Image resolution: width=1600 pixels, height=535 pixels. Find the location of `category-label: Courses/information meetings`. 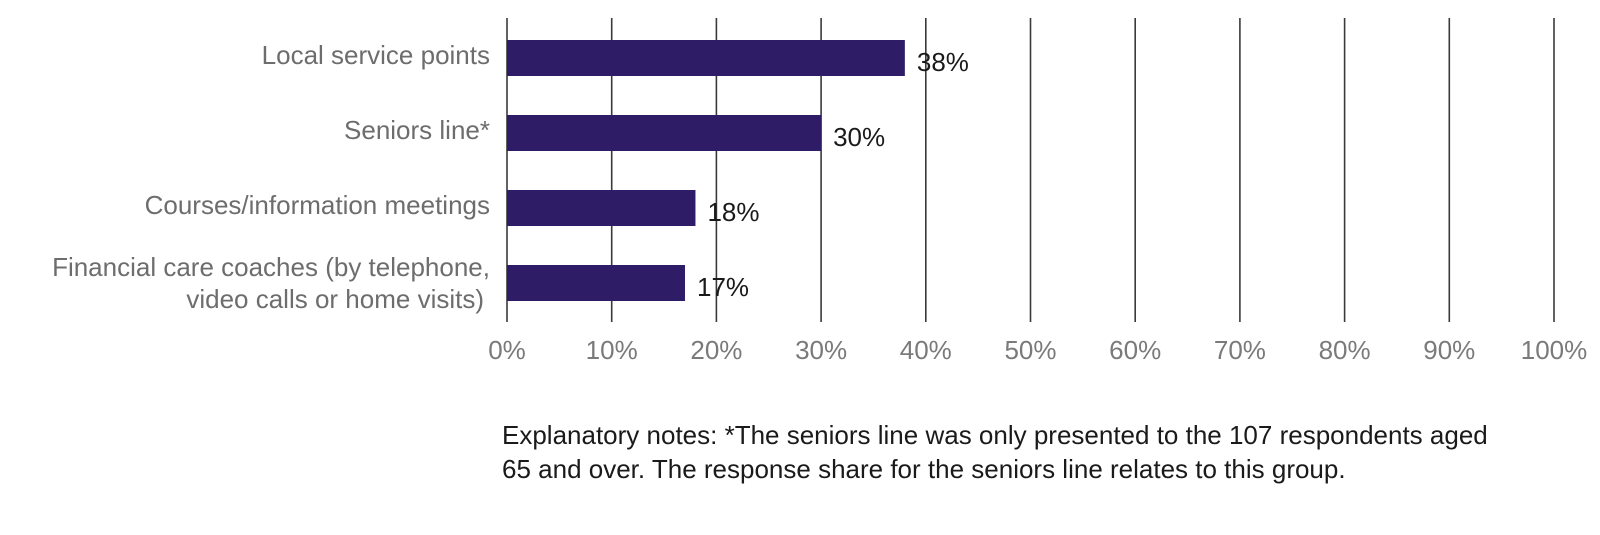

category-label: Courses/information meetings is located at coordinates (317, 205).